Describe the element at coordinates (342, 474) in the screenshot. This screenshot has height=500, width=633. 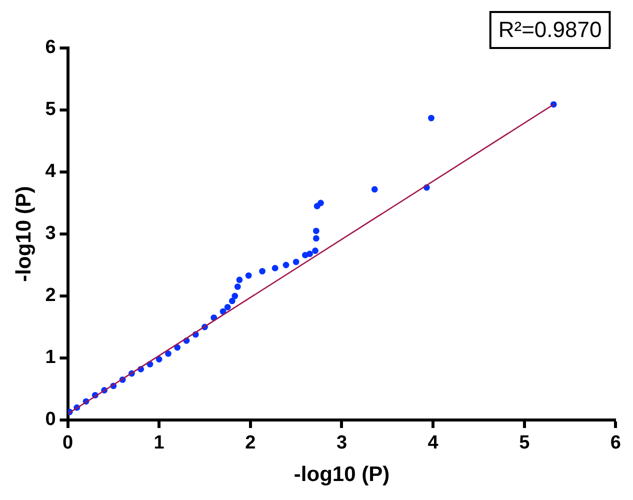
I see `x-axis-title: -log10 (P)` at that location.